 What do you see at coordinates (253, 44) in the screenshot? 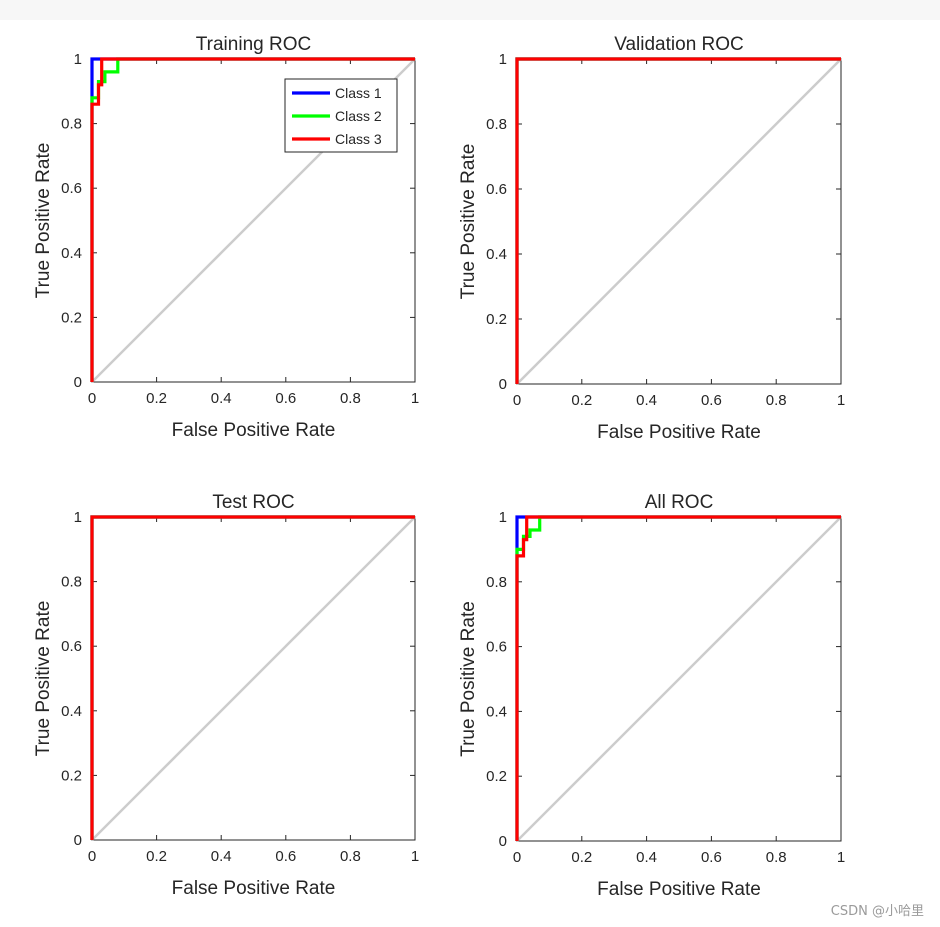
I see `plot-title: Training ROC` at bounding box center [253, 44].